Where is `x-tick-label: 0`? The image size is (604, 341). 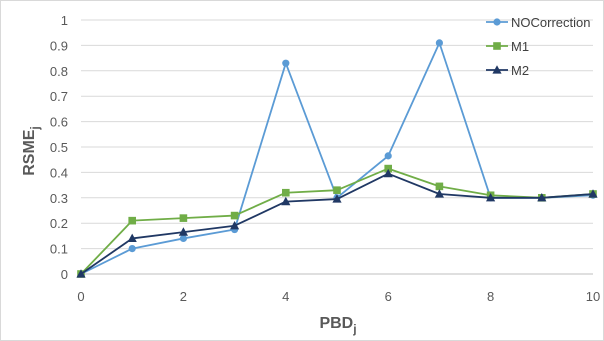 x-tick-label: 0 is located at coordinates (80, 296).